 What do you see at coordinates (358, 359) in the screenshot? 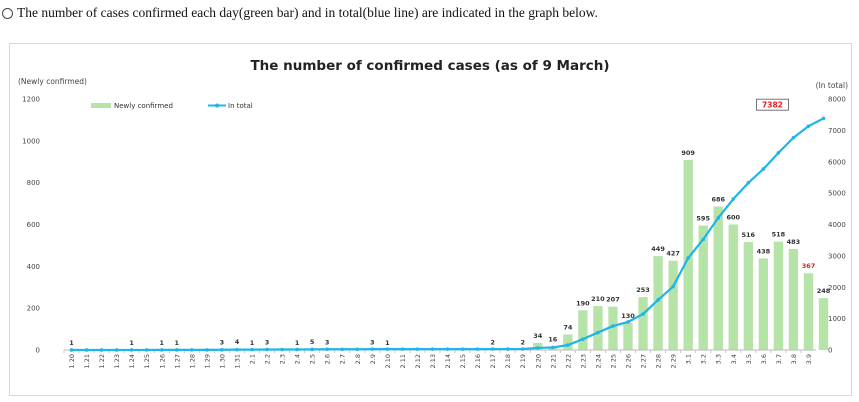
I see `x-tick-label: 2.8` at bounding box center [358, 359].